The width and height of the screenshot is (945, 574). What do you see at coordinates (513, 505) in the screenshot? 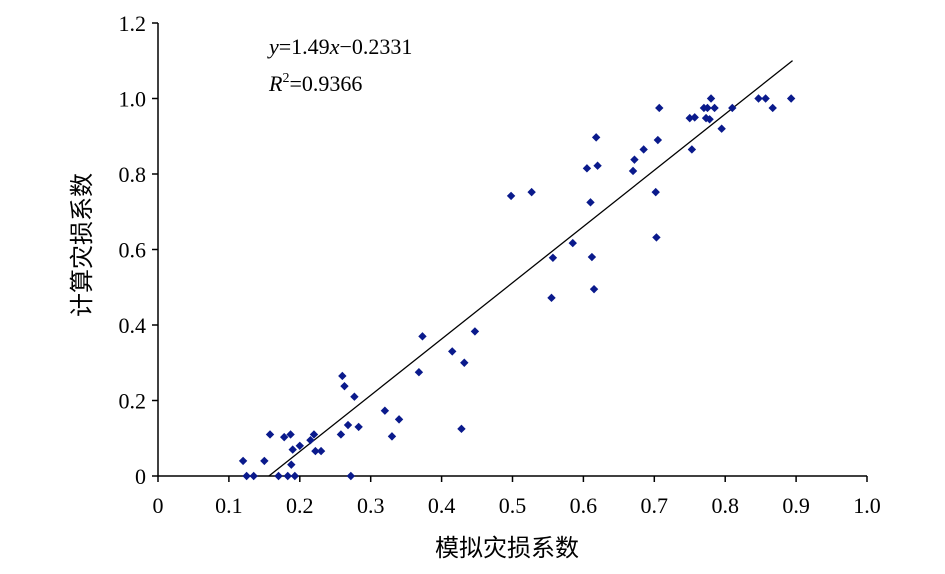
I see `x-tick-label: 0.5` at bounding box center [513, 505].